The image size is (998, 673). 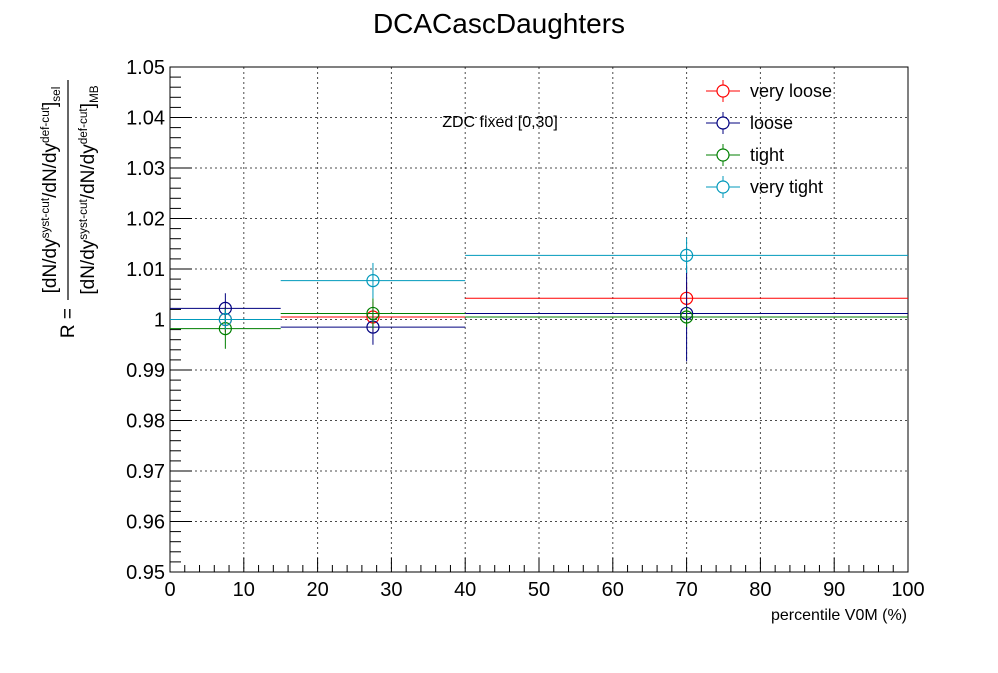 What do you see at coordinates (465, 590) in the screenshot?
I see `x-tick-label: 40` at bounding box center [465, 590].